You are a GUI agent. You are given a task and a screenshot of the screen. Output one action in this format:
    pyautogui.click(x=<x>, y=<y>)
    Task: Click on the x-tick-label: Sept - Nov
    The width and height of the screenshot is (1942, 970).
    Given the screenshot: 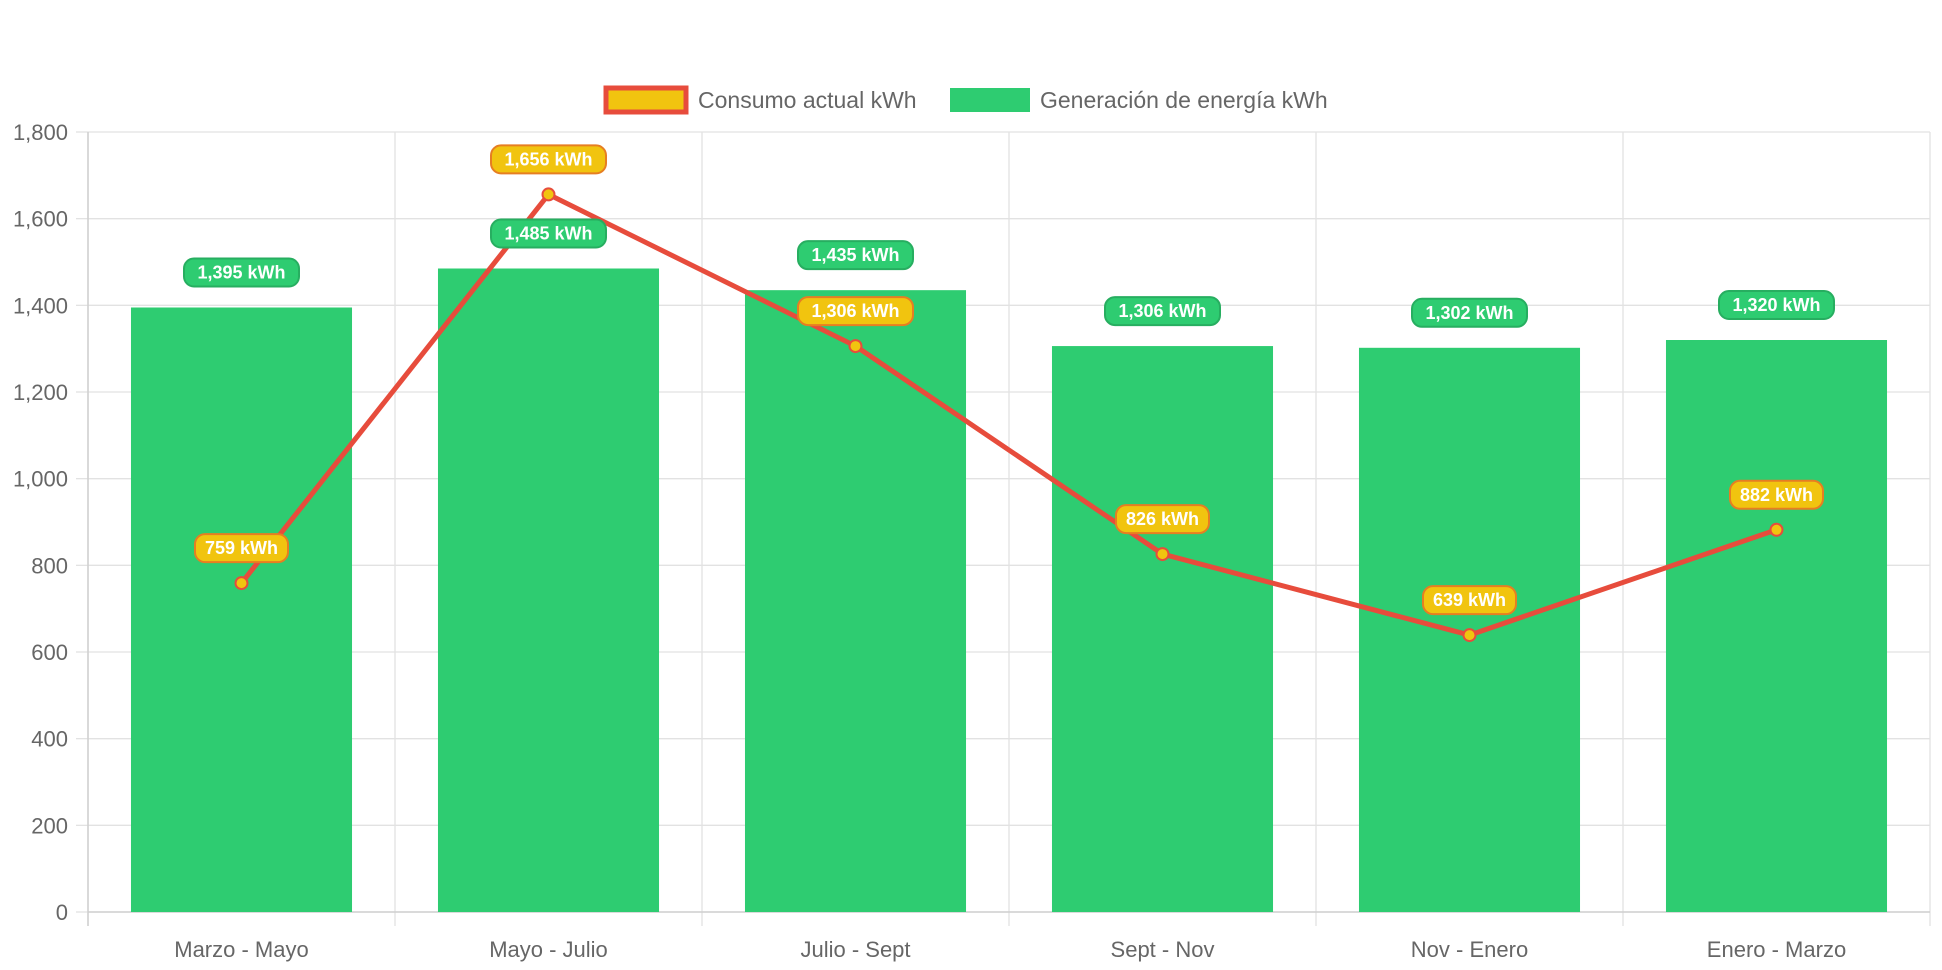 What is the action you would take?
    pyautogui.click(x=1163, y=949)
    